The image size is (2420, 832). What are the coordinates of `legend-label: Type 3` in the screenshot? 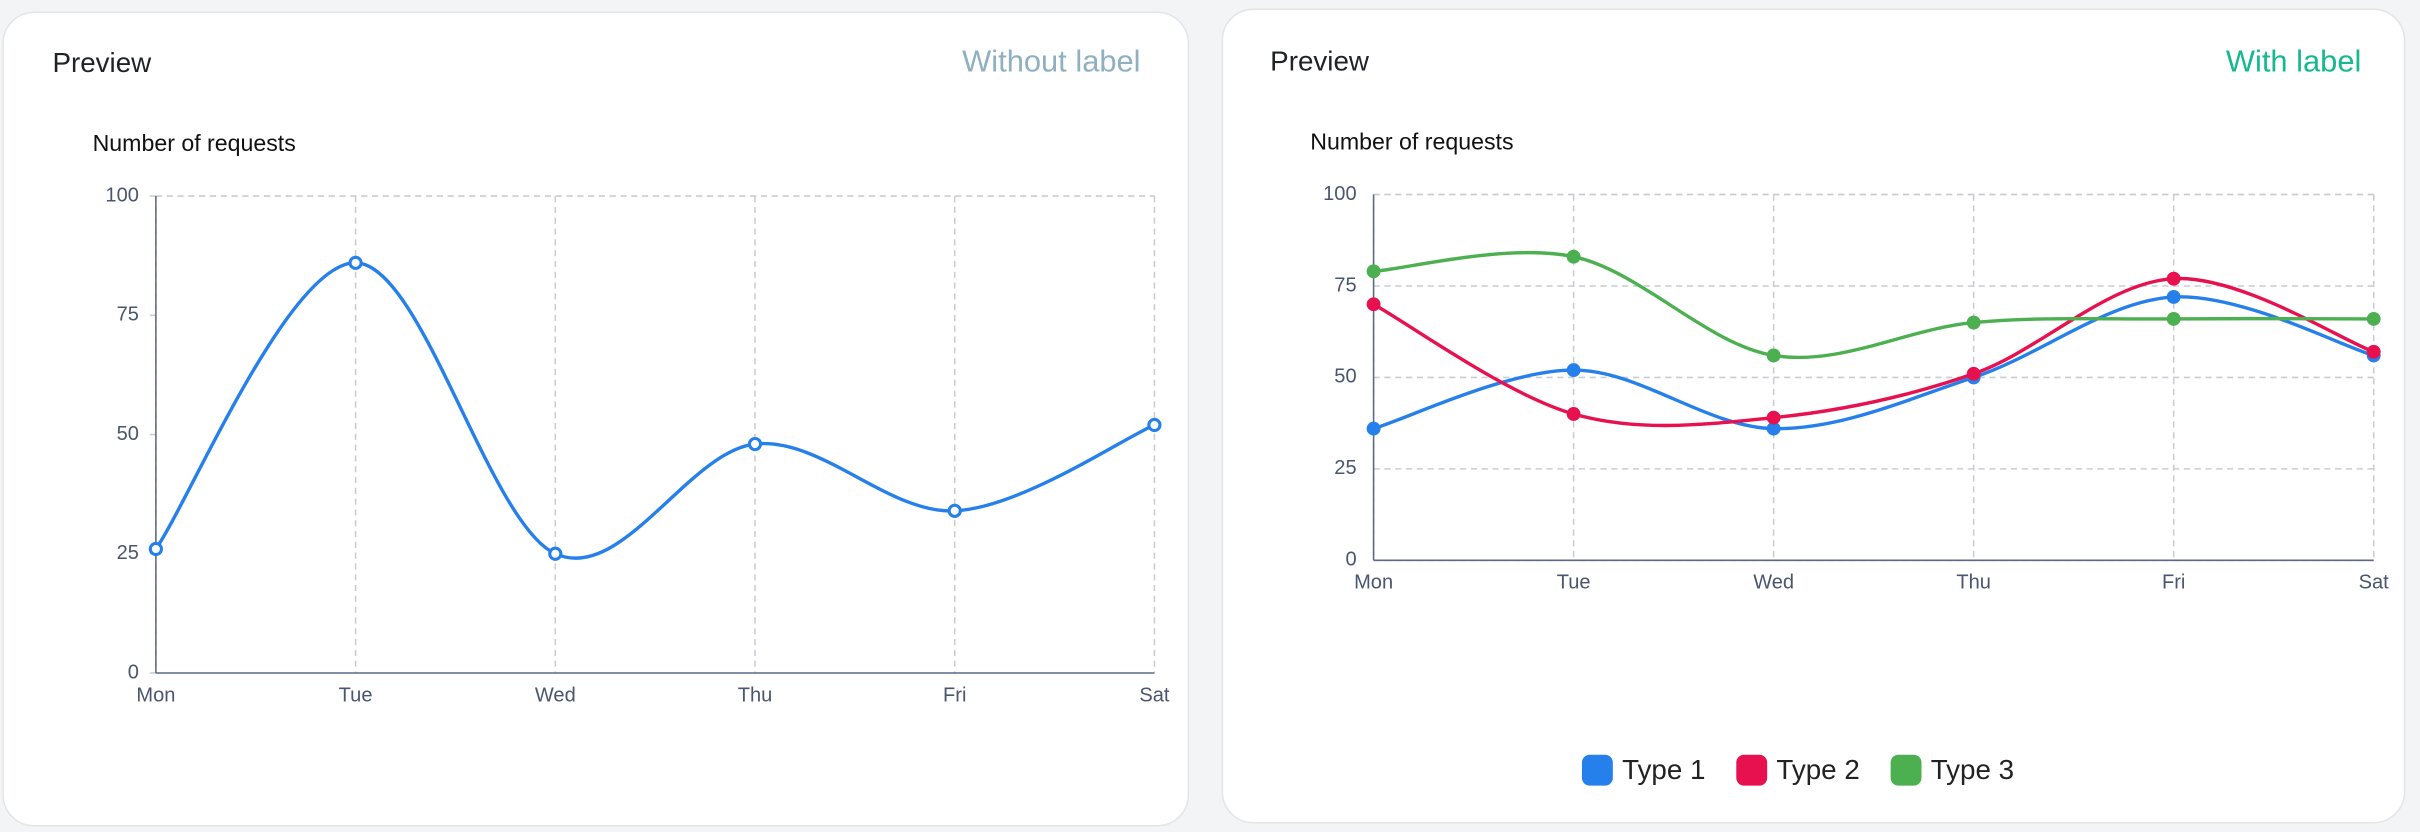 It's located at (1972, 769).